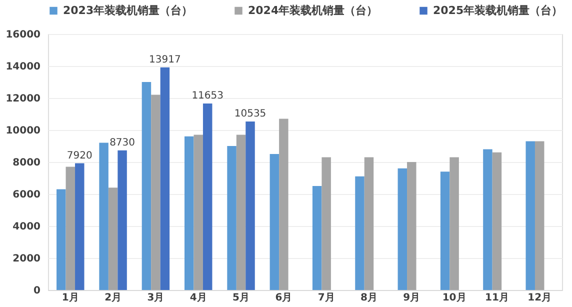 The width and height of the screenshot is (572, 307). Describe the element at coordinates (208, 96) in the screenshot. I see `data-label: 11653` at that location.